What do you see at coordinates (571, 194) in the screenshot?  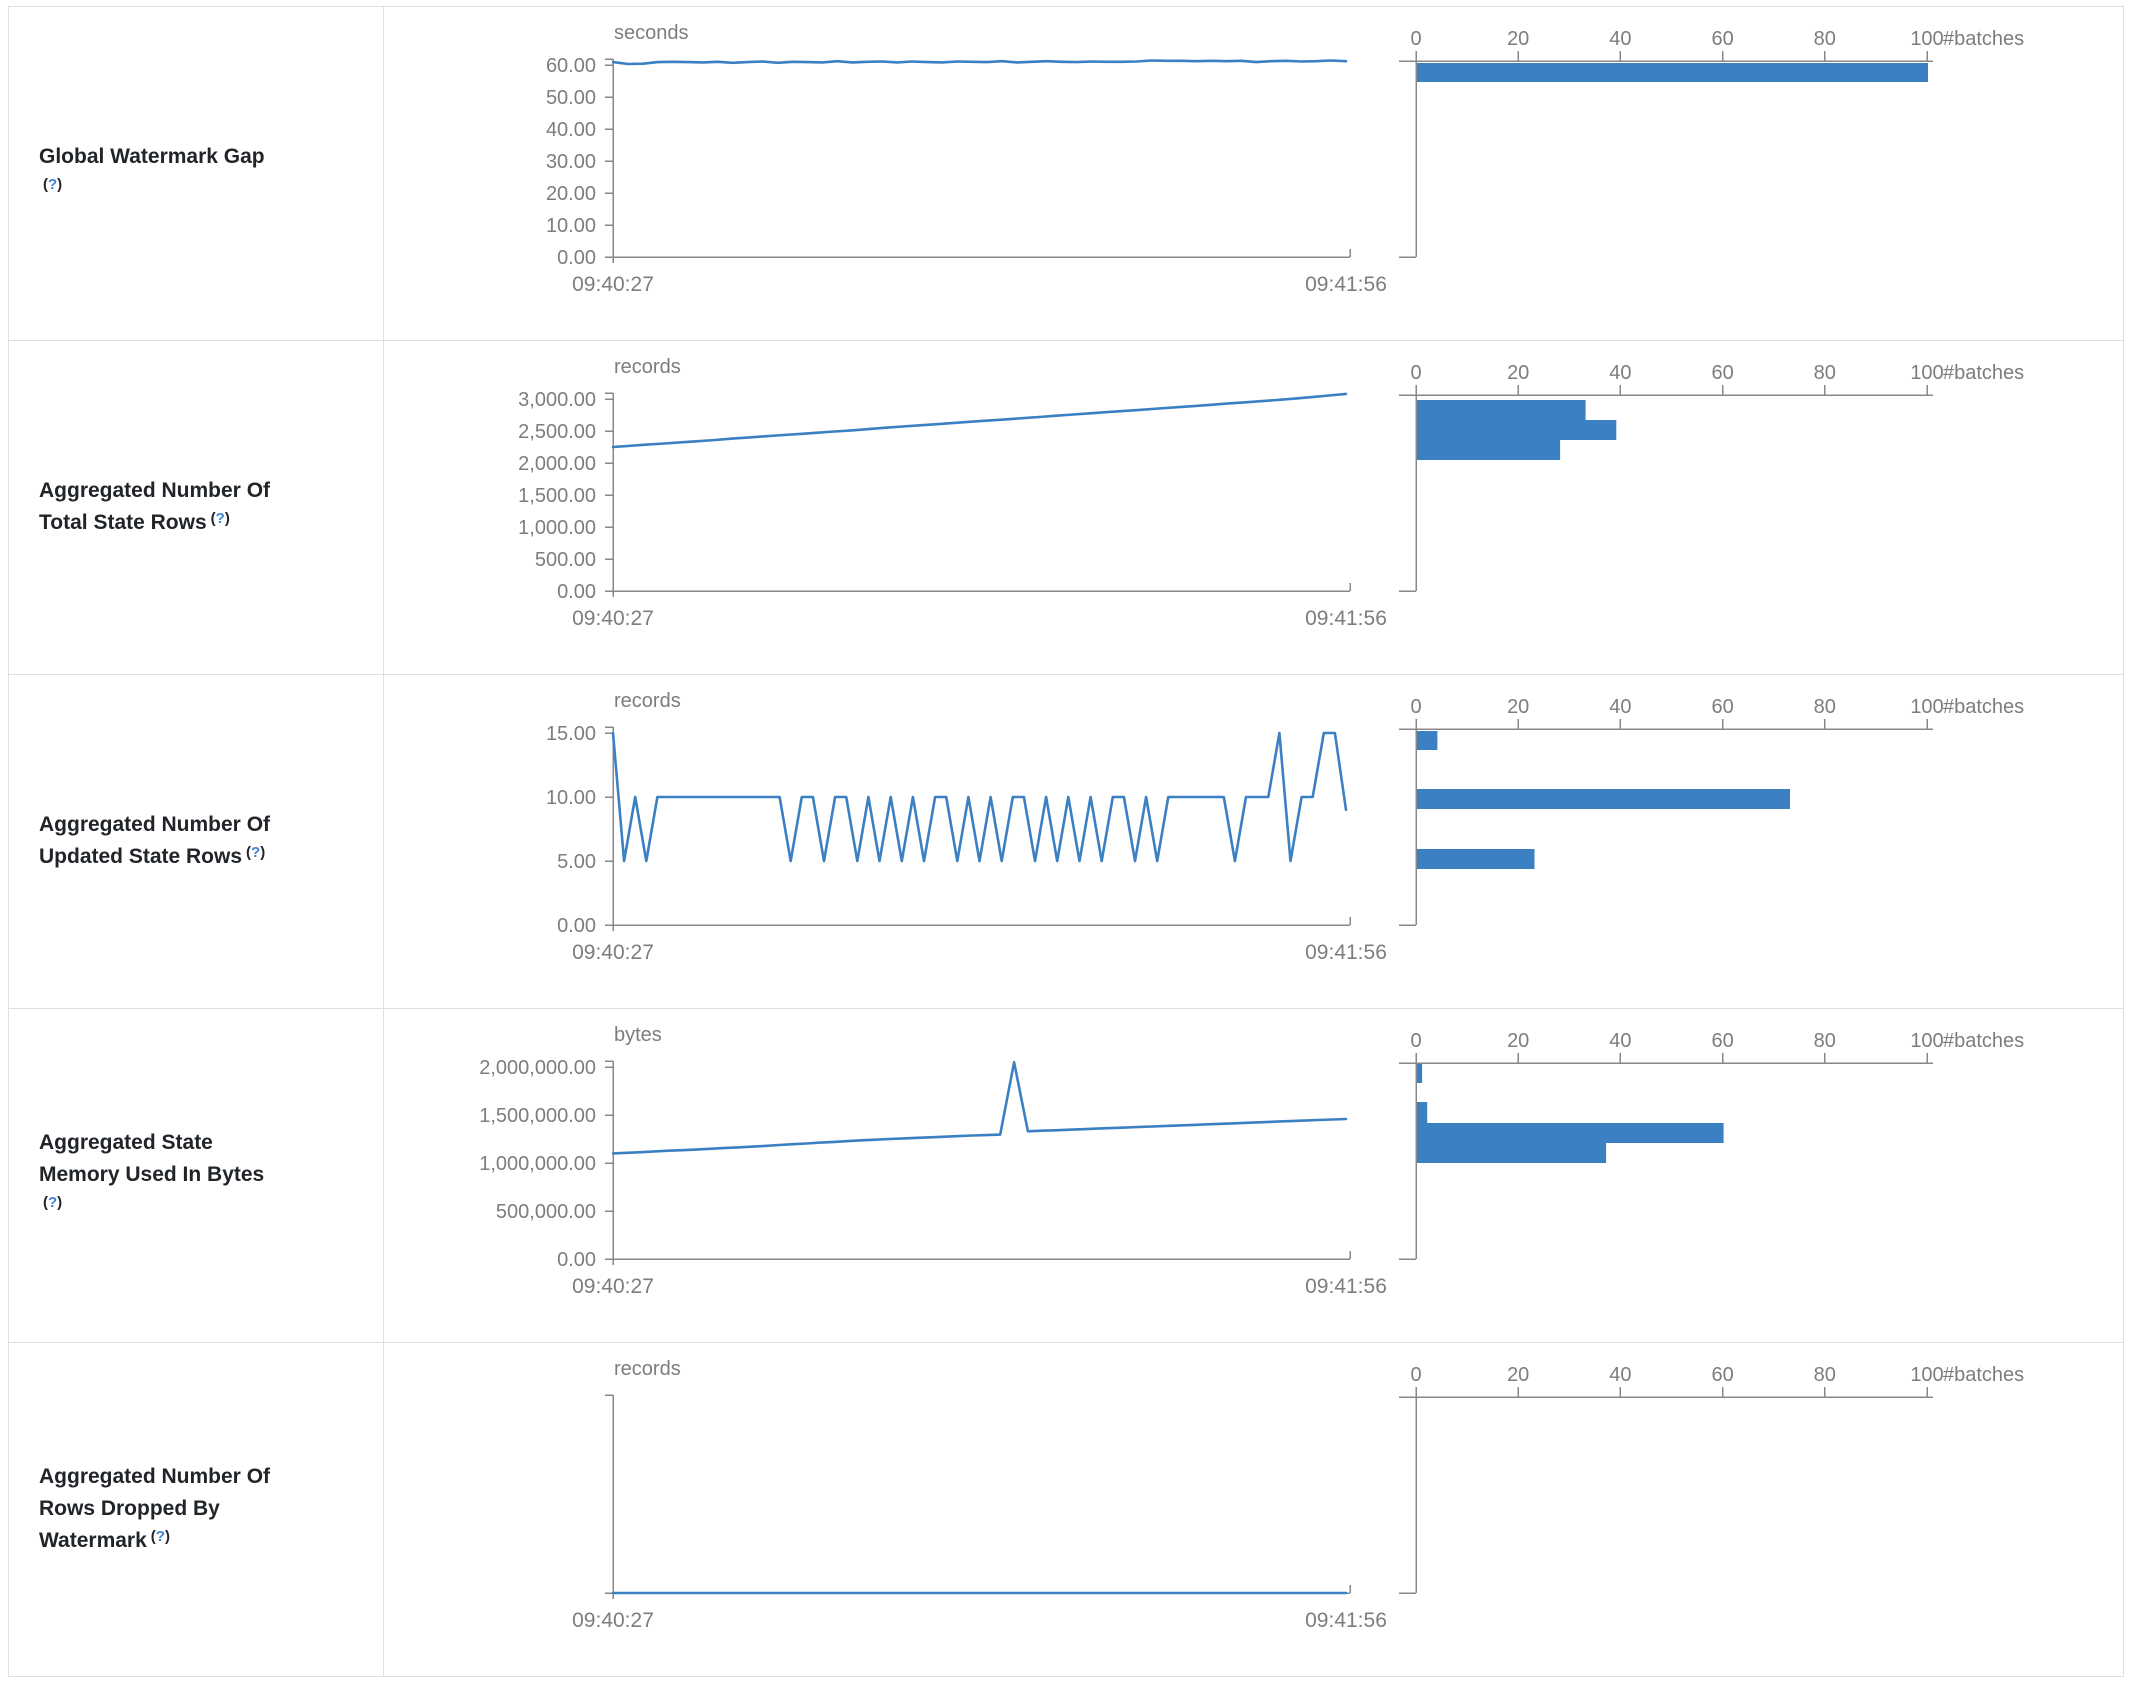 I see `y-axis-tick-label: 20.00` at bounding box center [571, 194].